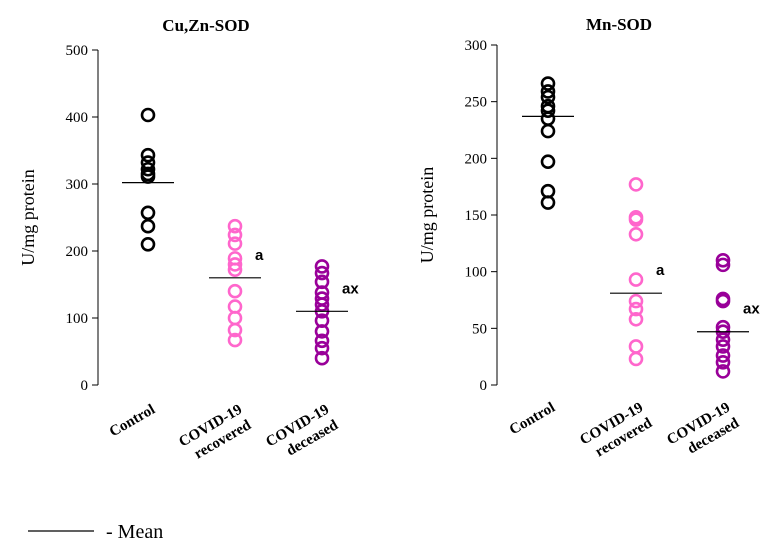 The image size is (771, 544). Describe the element at coordinates (77, 51) in the screenshot. I see `y-tick-label-500: 500` at that location.